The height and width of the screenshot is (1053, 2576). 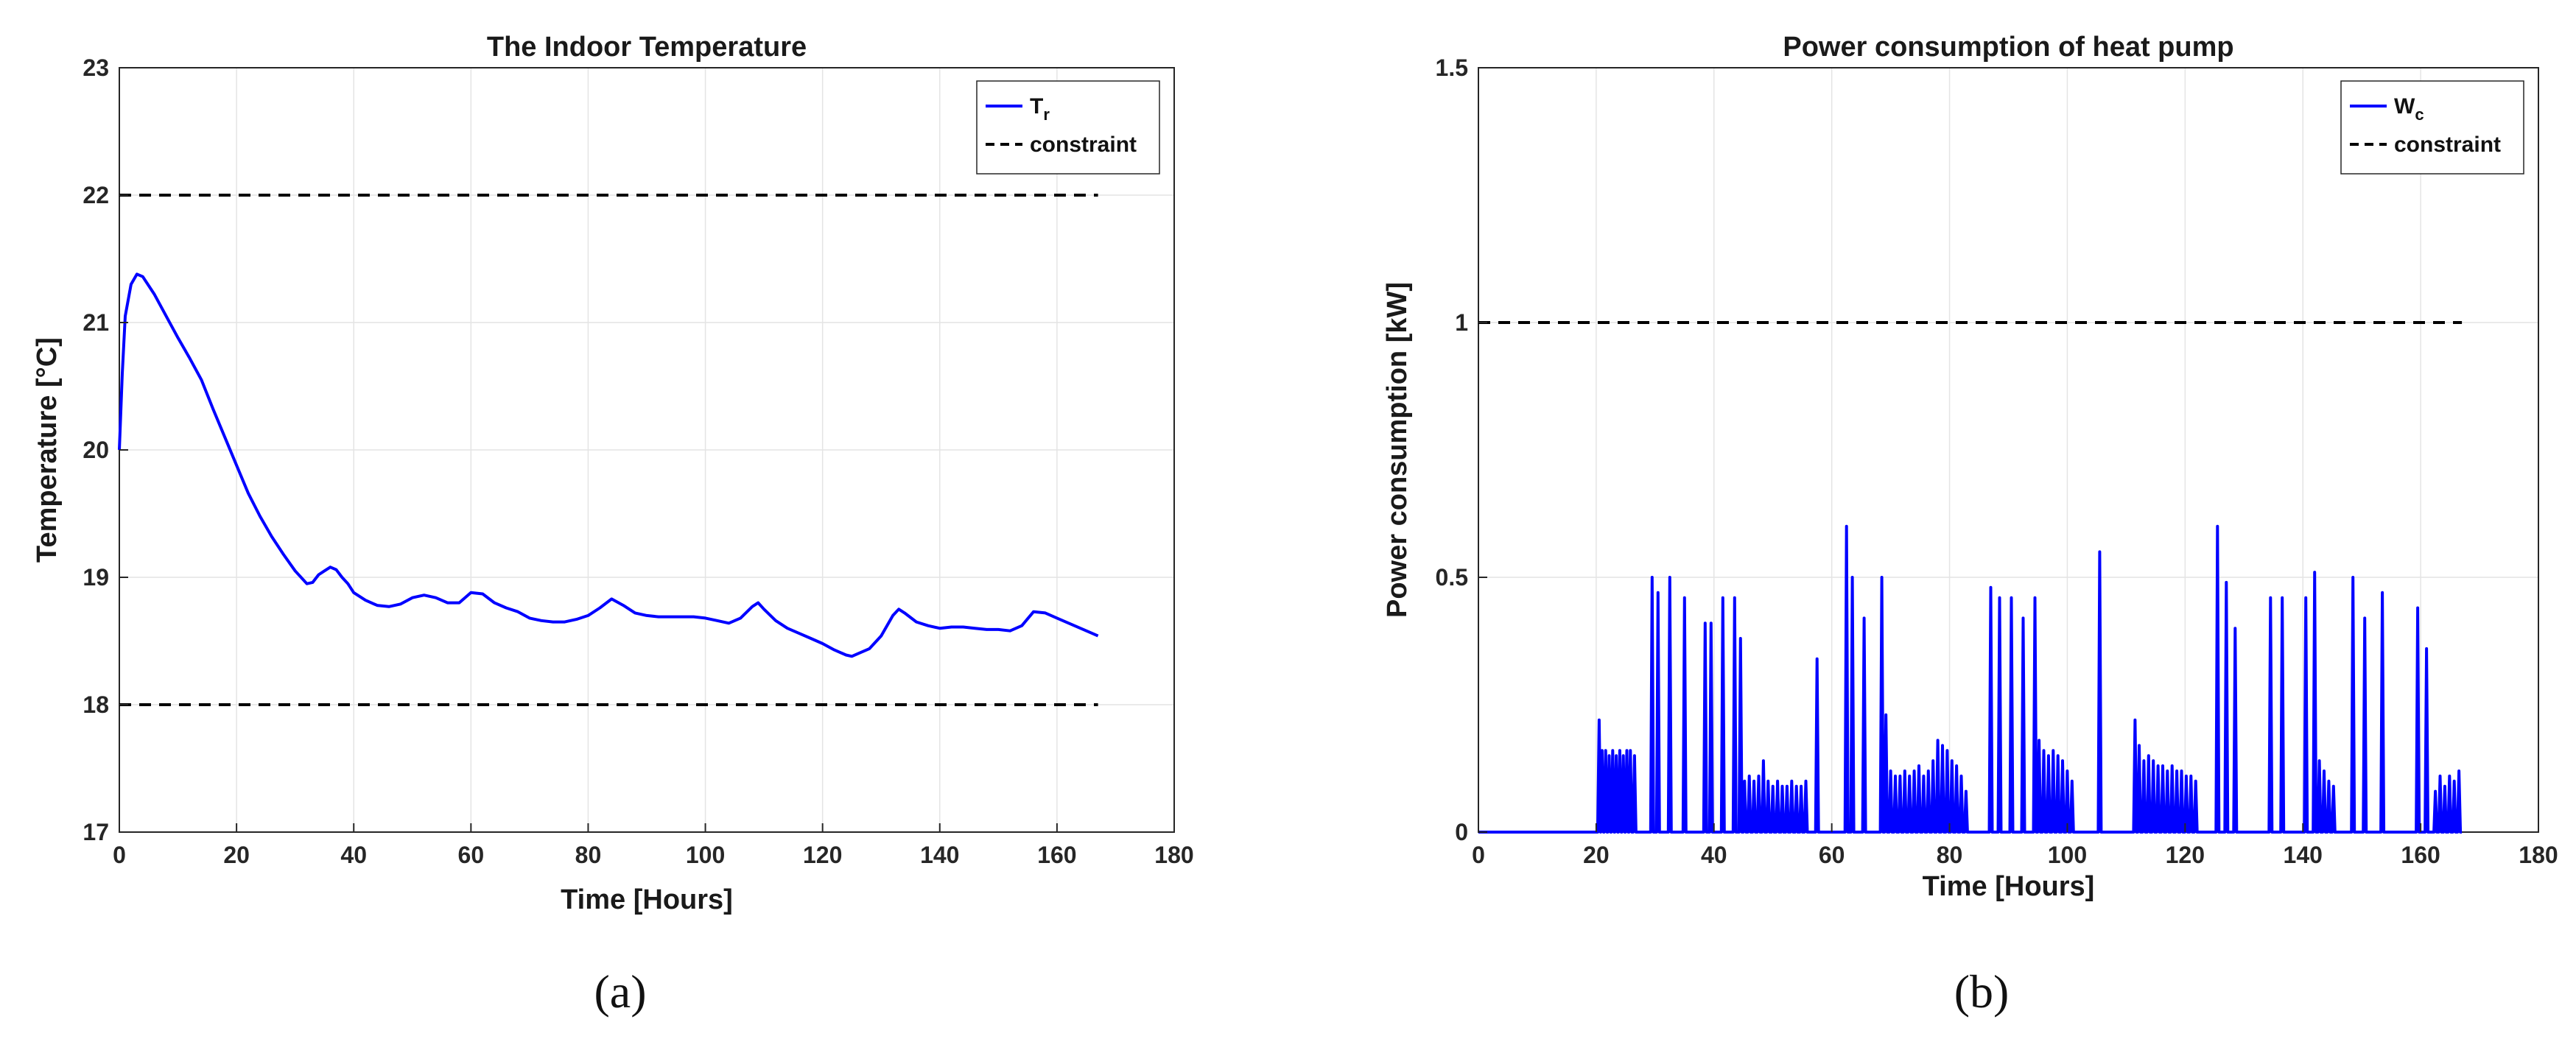 What do you see at coordinates (96, 450) in the screenshot?
I see `y-tick-label: 20` at bounding box center [96, 450].